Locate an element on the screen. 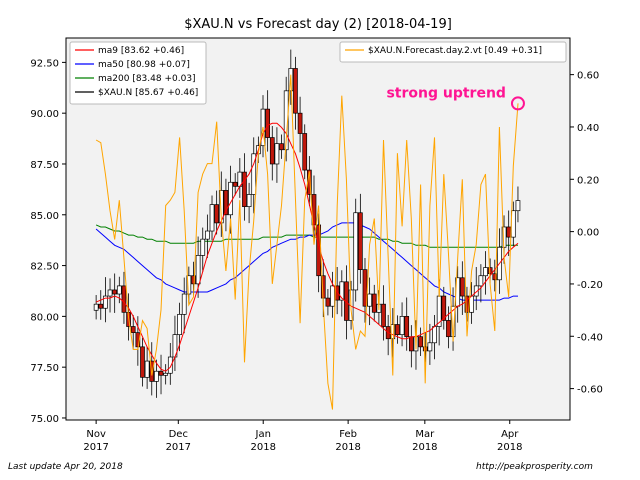 This screenshot has width=640, height=480. annotation-circle is located at coordinates (517, 103).